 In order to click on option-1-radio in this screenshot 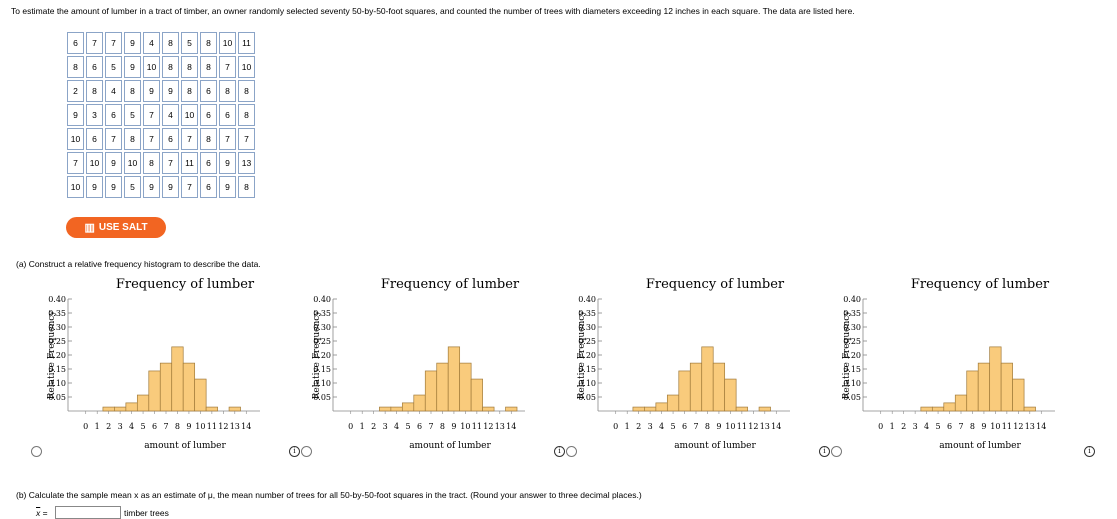, I will do `click(36, 451)`.